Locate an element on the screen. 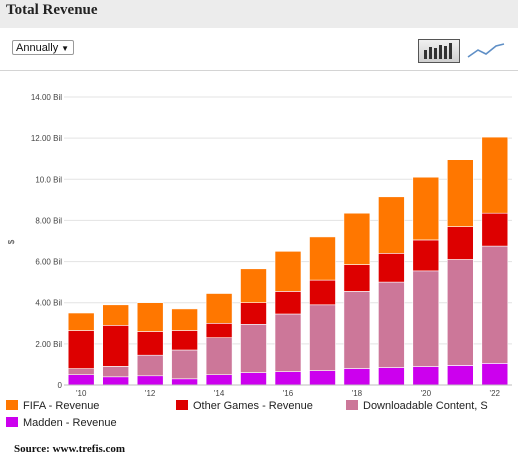  y-tick-label: 8.00 Bil is located at coordinates (48, 220).